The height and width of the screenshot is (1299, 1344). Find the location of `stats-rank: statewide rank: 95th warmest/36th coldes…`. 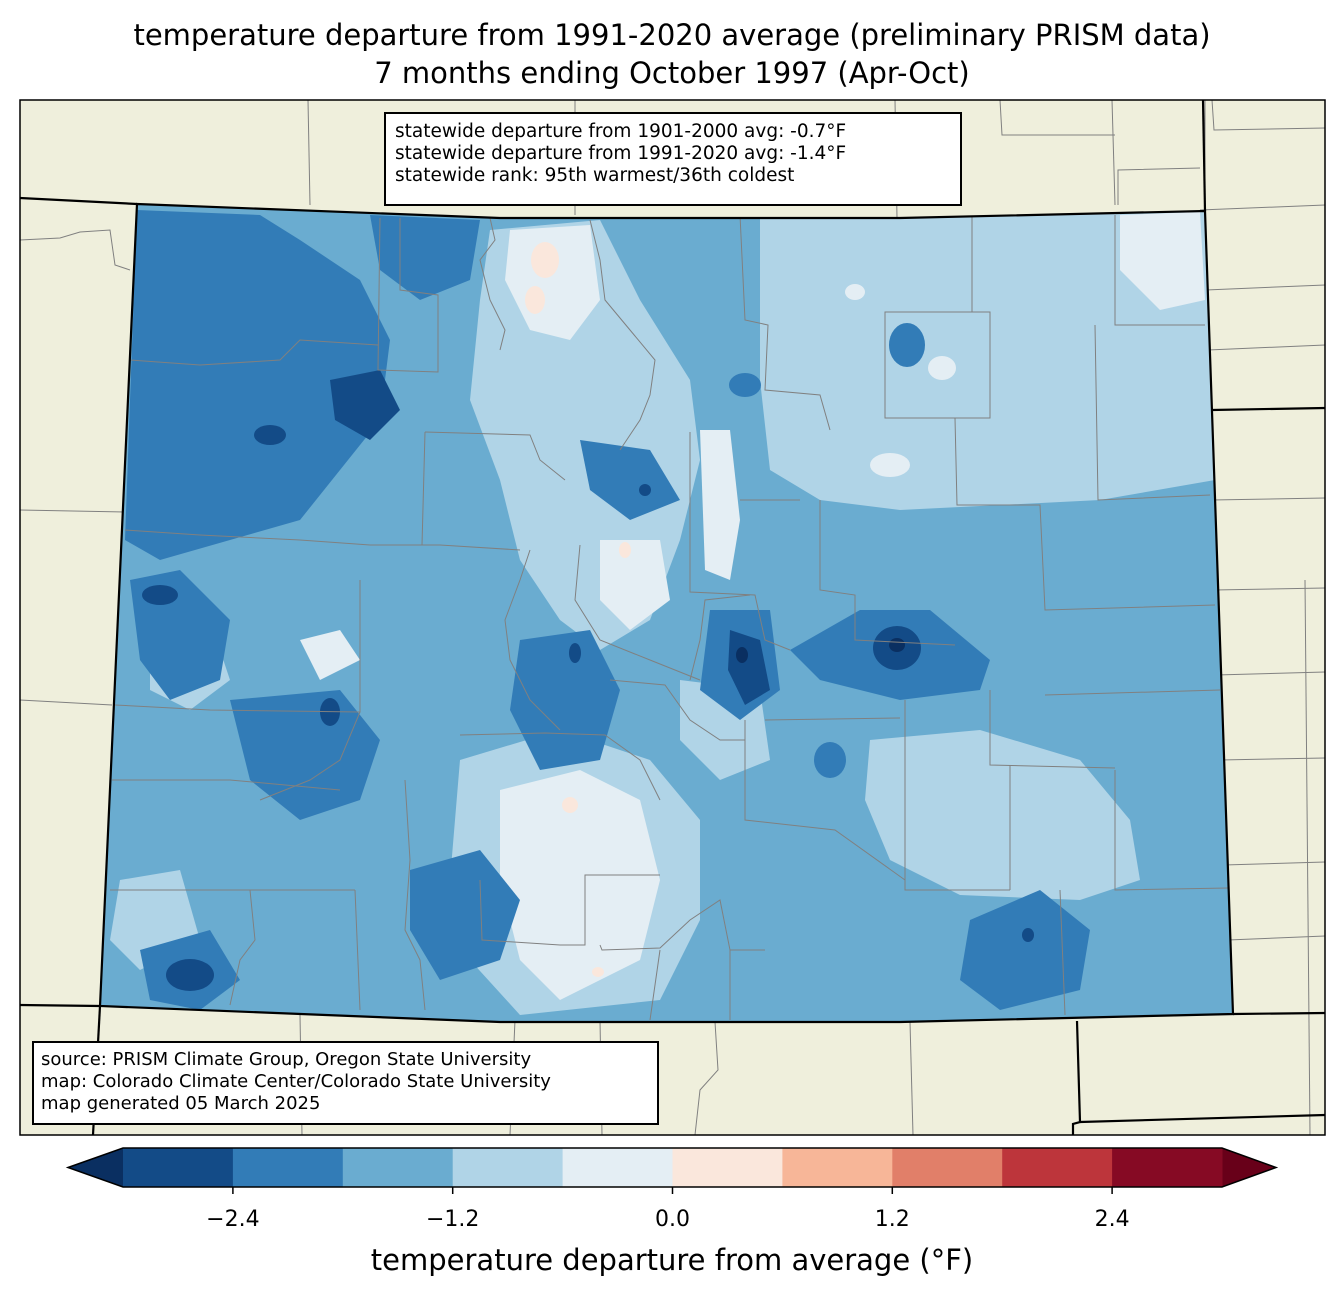

stats-rank: statewide rank: 95th warmest/36th coldes… is located at coordinates (595, 175).